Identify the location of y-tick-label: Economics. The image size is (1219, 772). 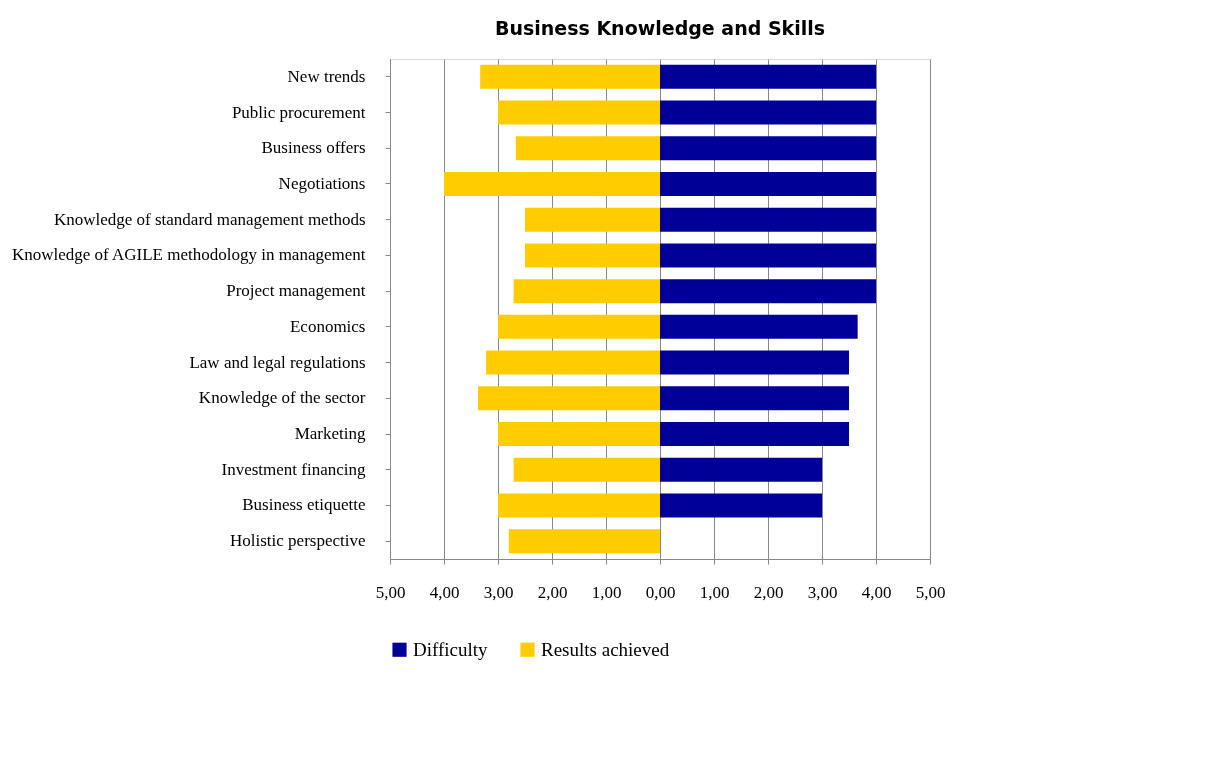
(327, 326).